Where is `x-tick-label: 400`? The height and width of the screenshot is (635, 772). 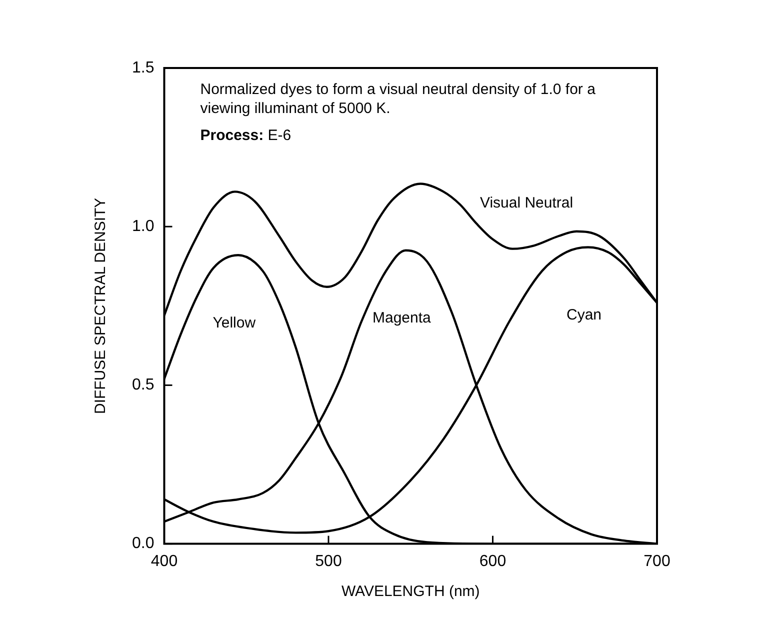
x-tick-label: 400 is located at coordinates (164, 561).